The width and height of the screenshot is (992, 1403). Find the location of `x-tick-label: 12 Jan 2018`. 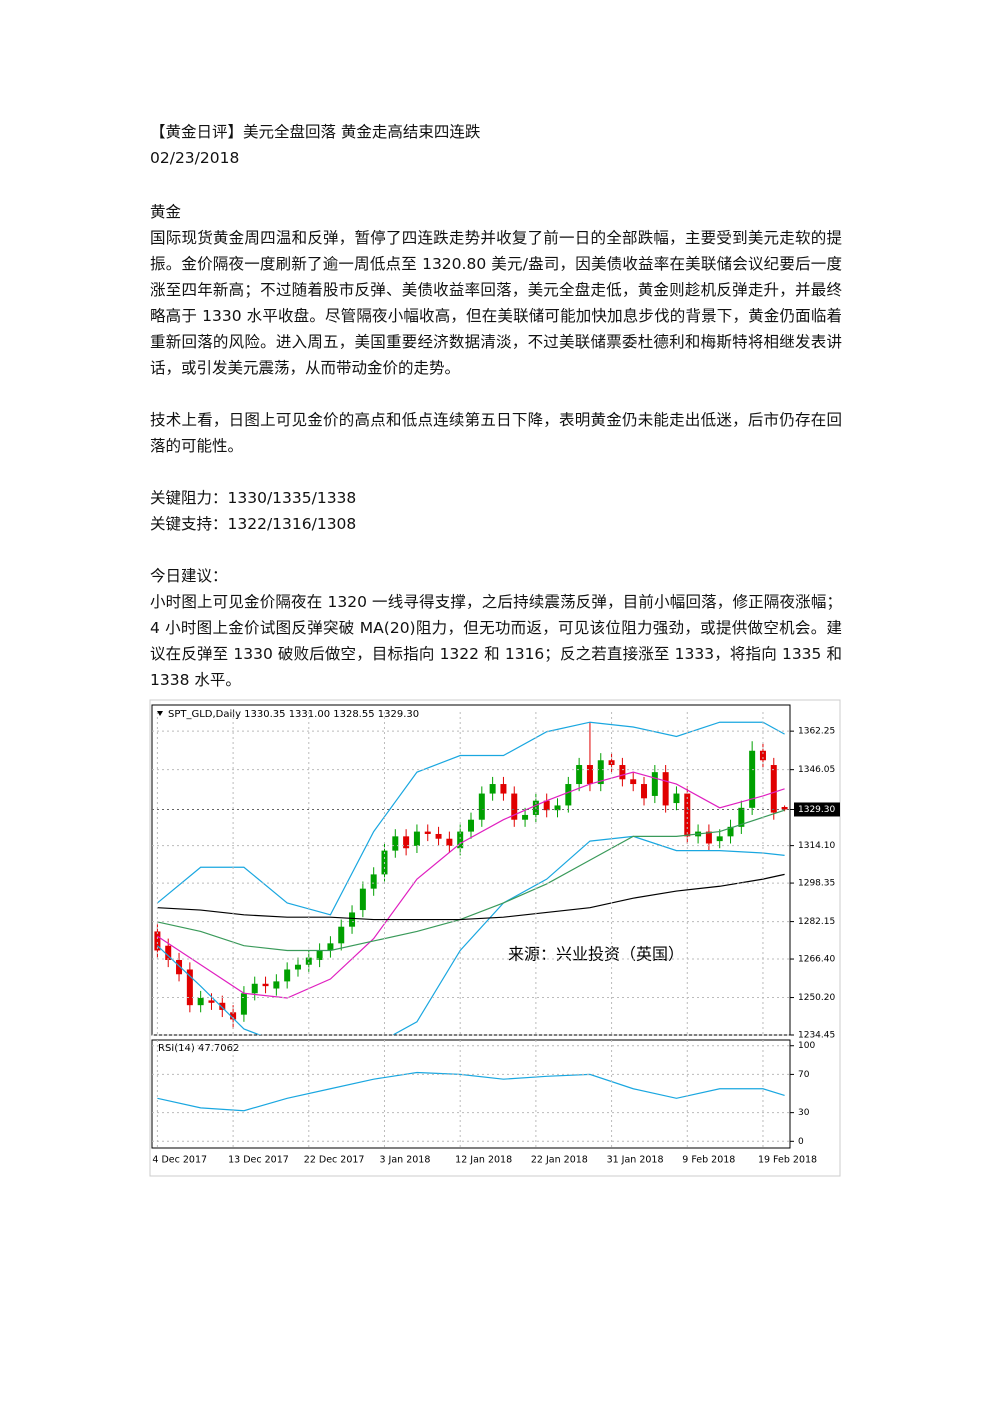

x-tick-label: 12 Jan 2018 is located at coordinates (483, 1160).